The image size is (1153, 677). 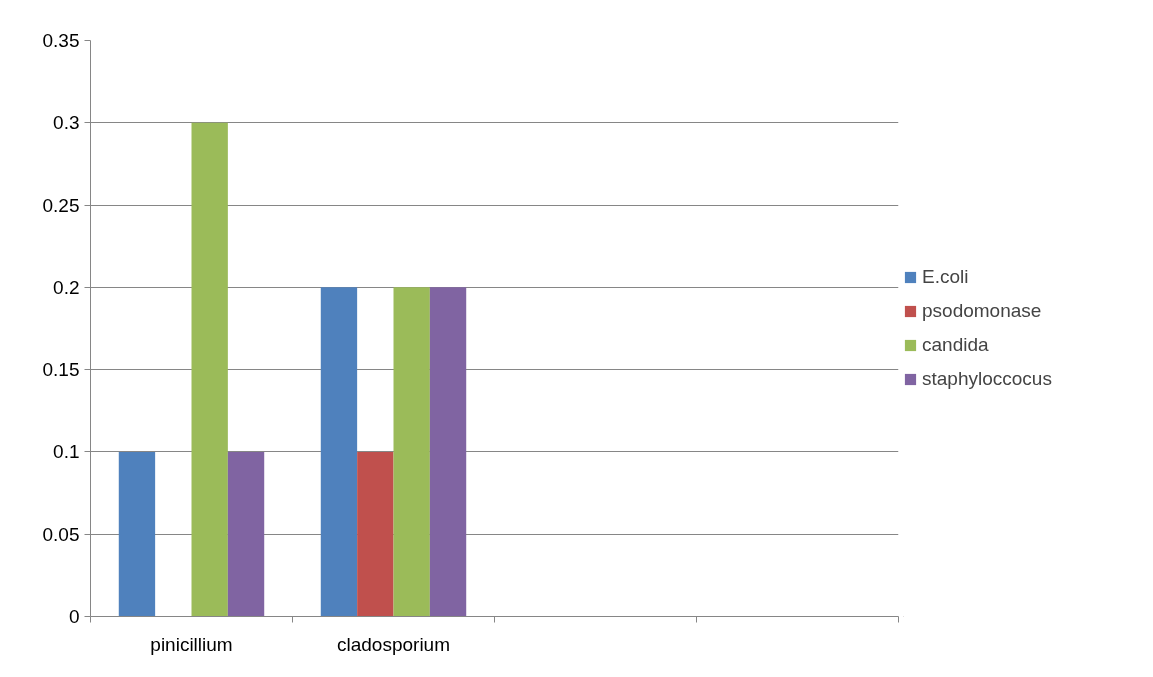 I want to click on y-tick-label: 0.35, so click(x=61, y=40).